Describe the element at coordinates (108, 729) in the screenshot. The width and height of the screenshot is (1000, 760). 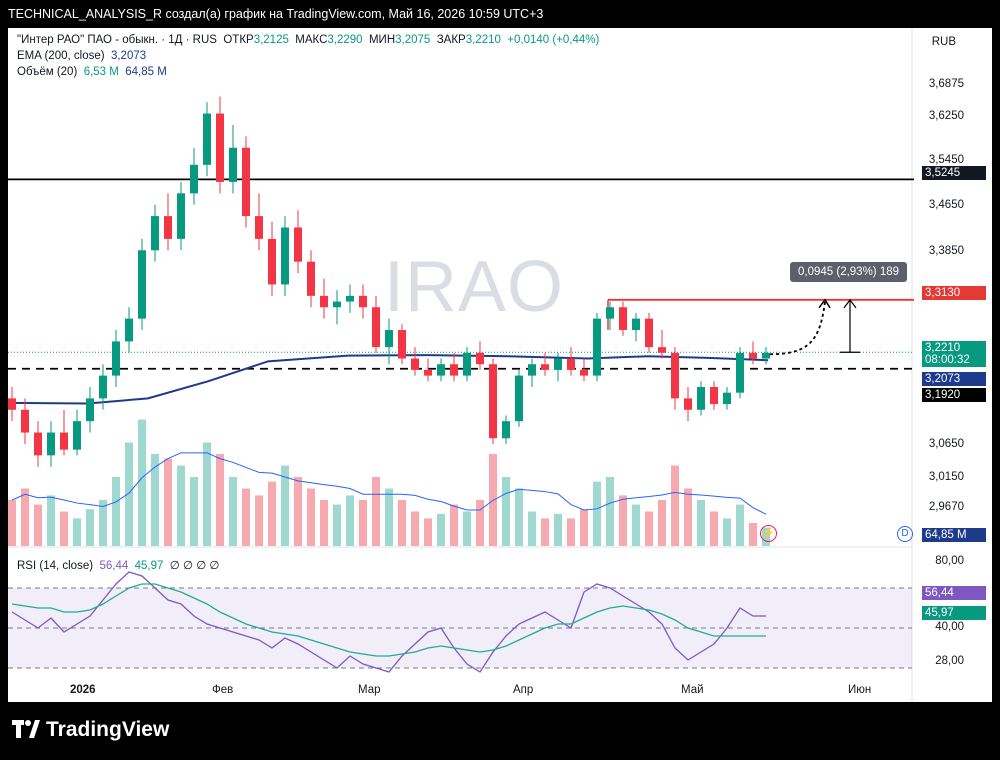
I see `brand-name: TradingView` at that location.